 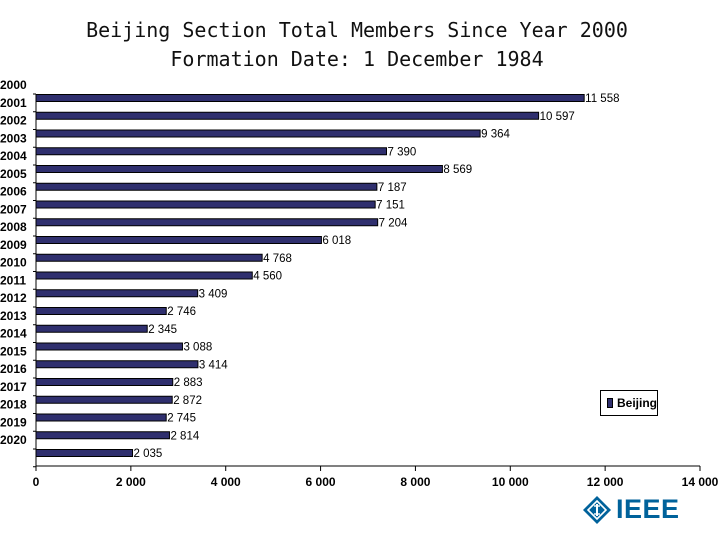 I want to click on bar-value-label: 6 018, so click(x=336, y=241).